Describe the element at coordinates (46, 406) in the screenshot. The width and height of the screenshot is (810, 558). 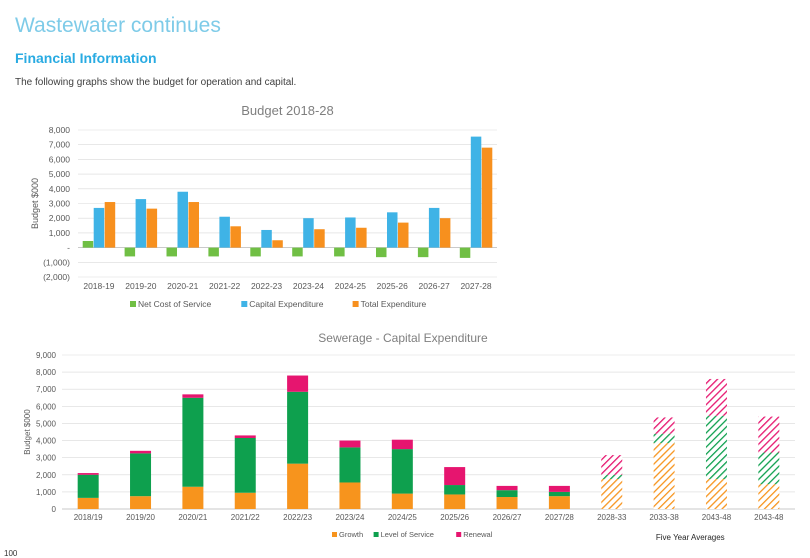
I see `y-tick-label: 6,000` at that location.